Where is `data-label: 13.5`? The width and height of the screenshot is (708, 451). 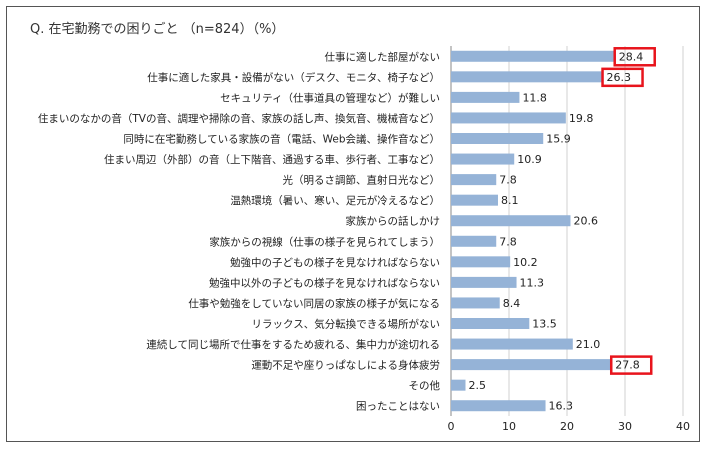 data-label: 13.5 is located at coordinates (544, 324).